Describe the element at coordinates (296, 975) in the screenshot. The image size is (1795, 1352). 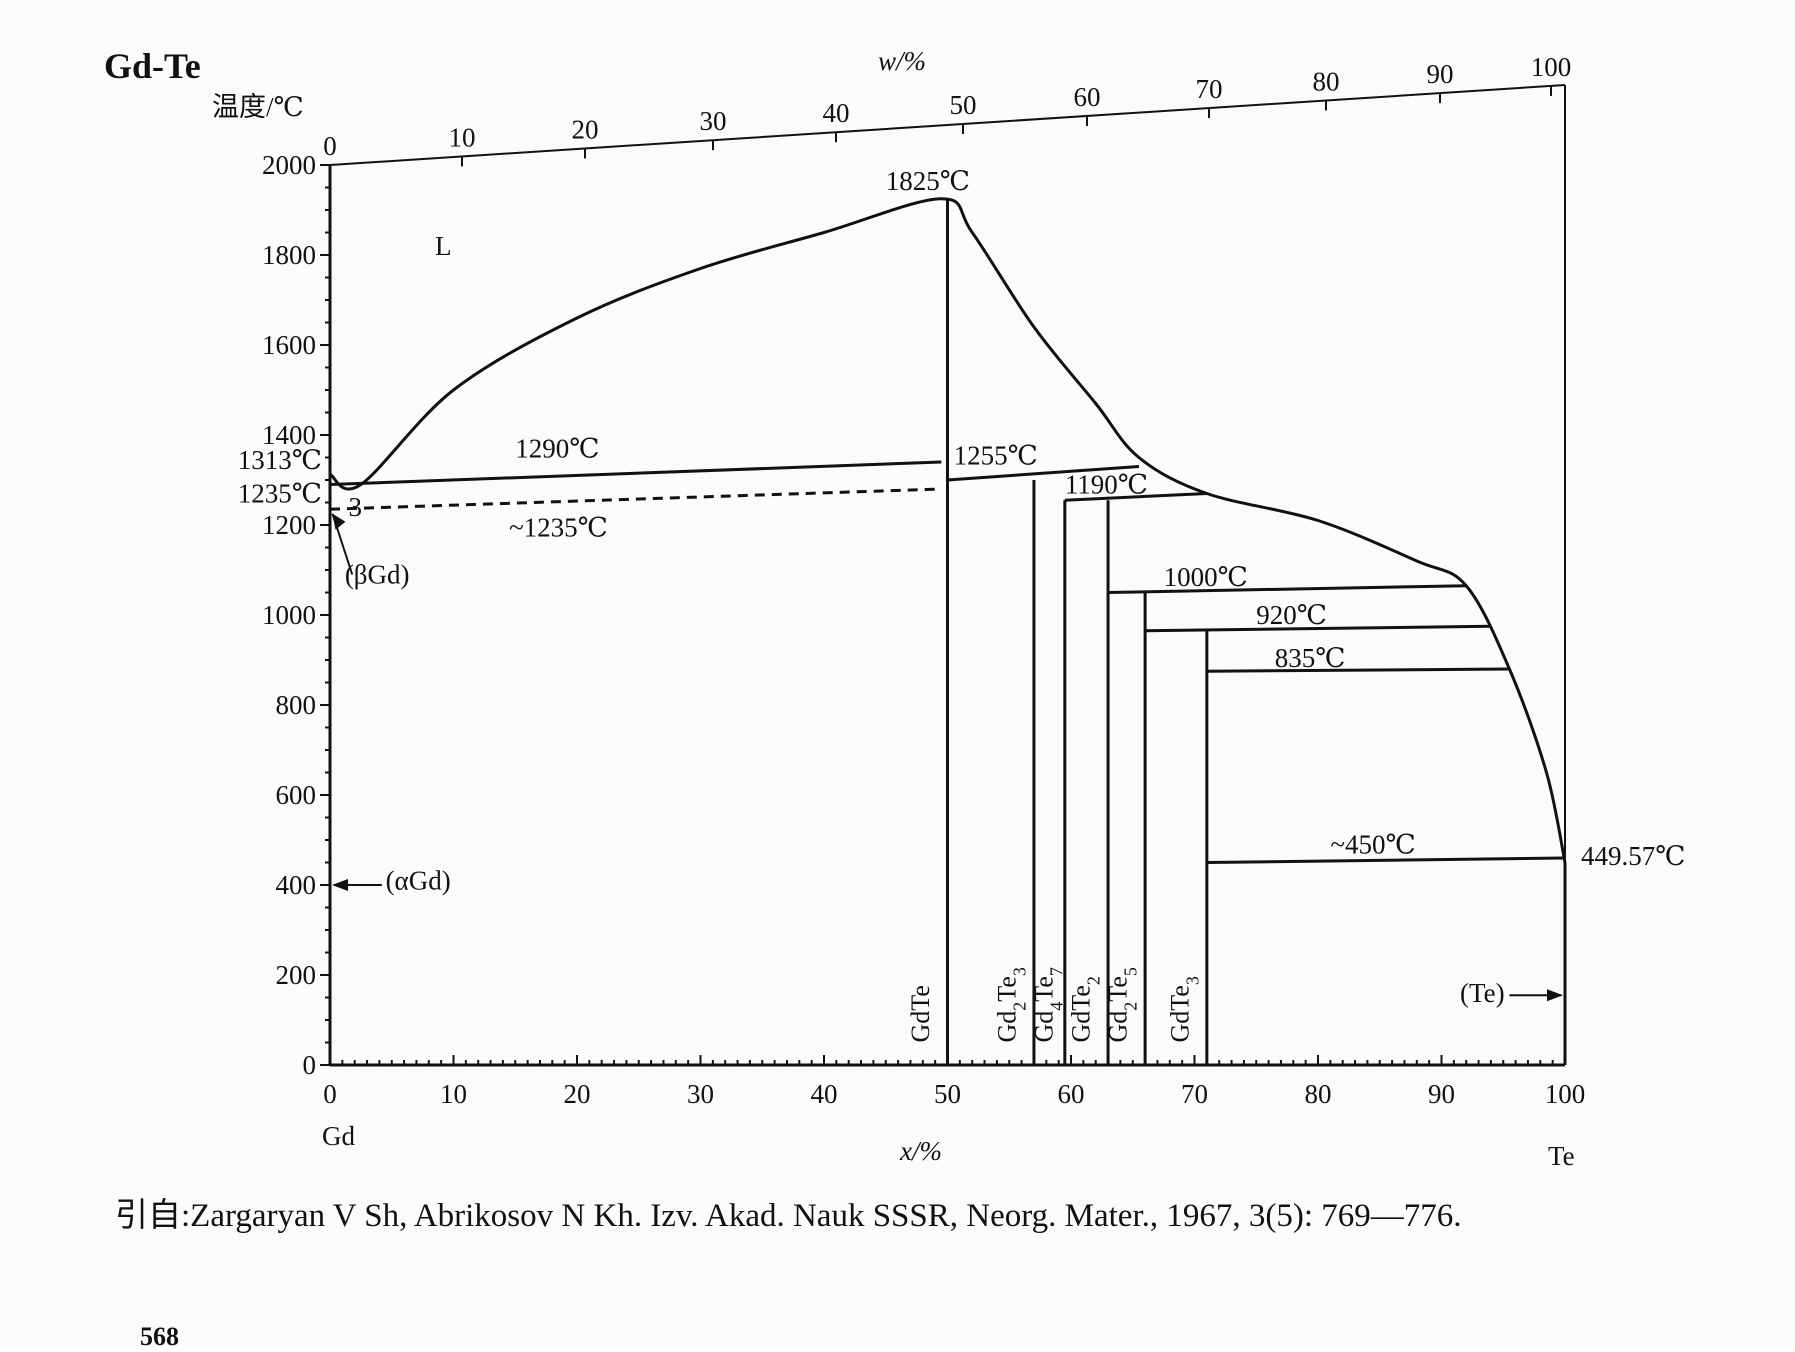
I see `y-tick-label: 200` at that location.